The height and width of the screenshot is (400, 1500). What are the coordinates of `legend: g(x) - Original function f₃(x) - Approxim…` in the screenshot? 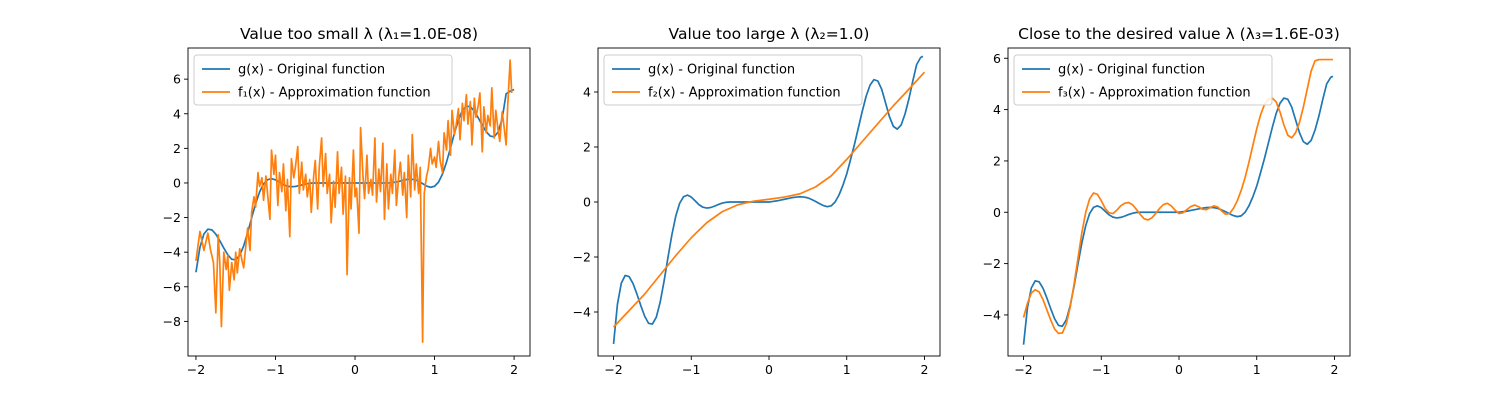 It's located at (1143, 80).